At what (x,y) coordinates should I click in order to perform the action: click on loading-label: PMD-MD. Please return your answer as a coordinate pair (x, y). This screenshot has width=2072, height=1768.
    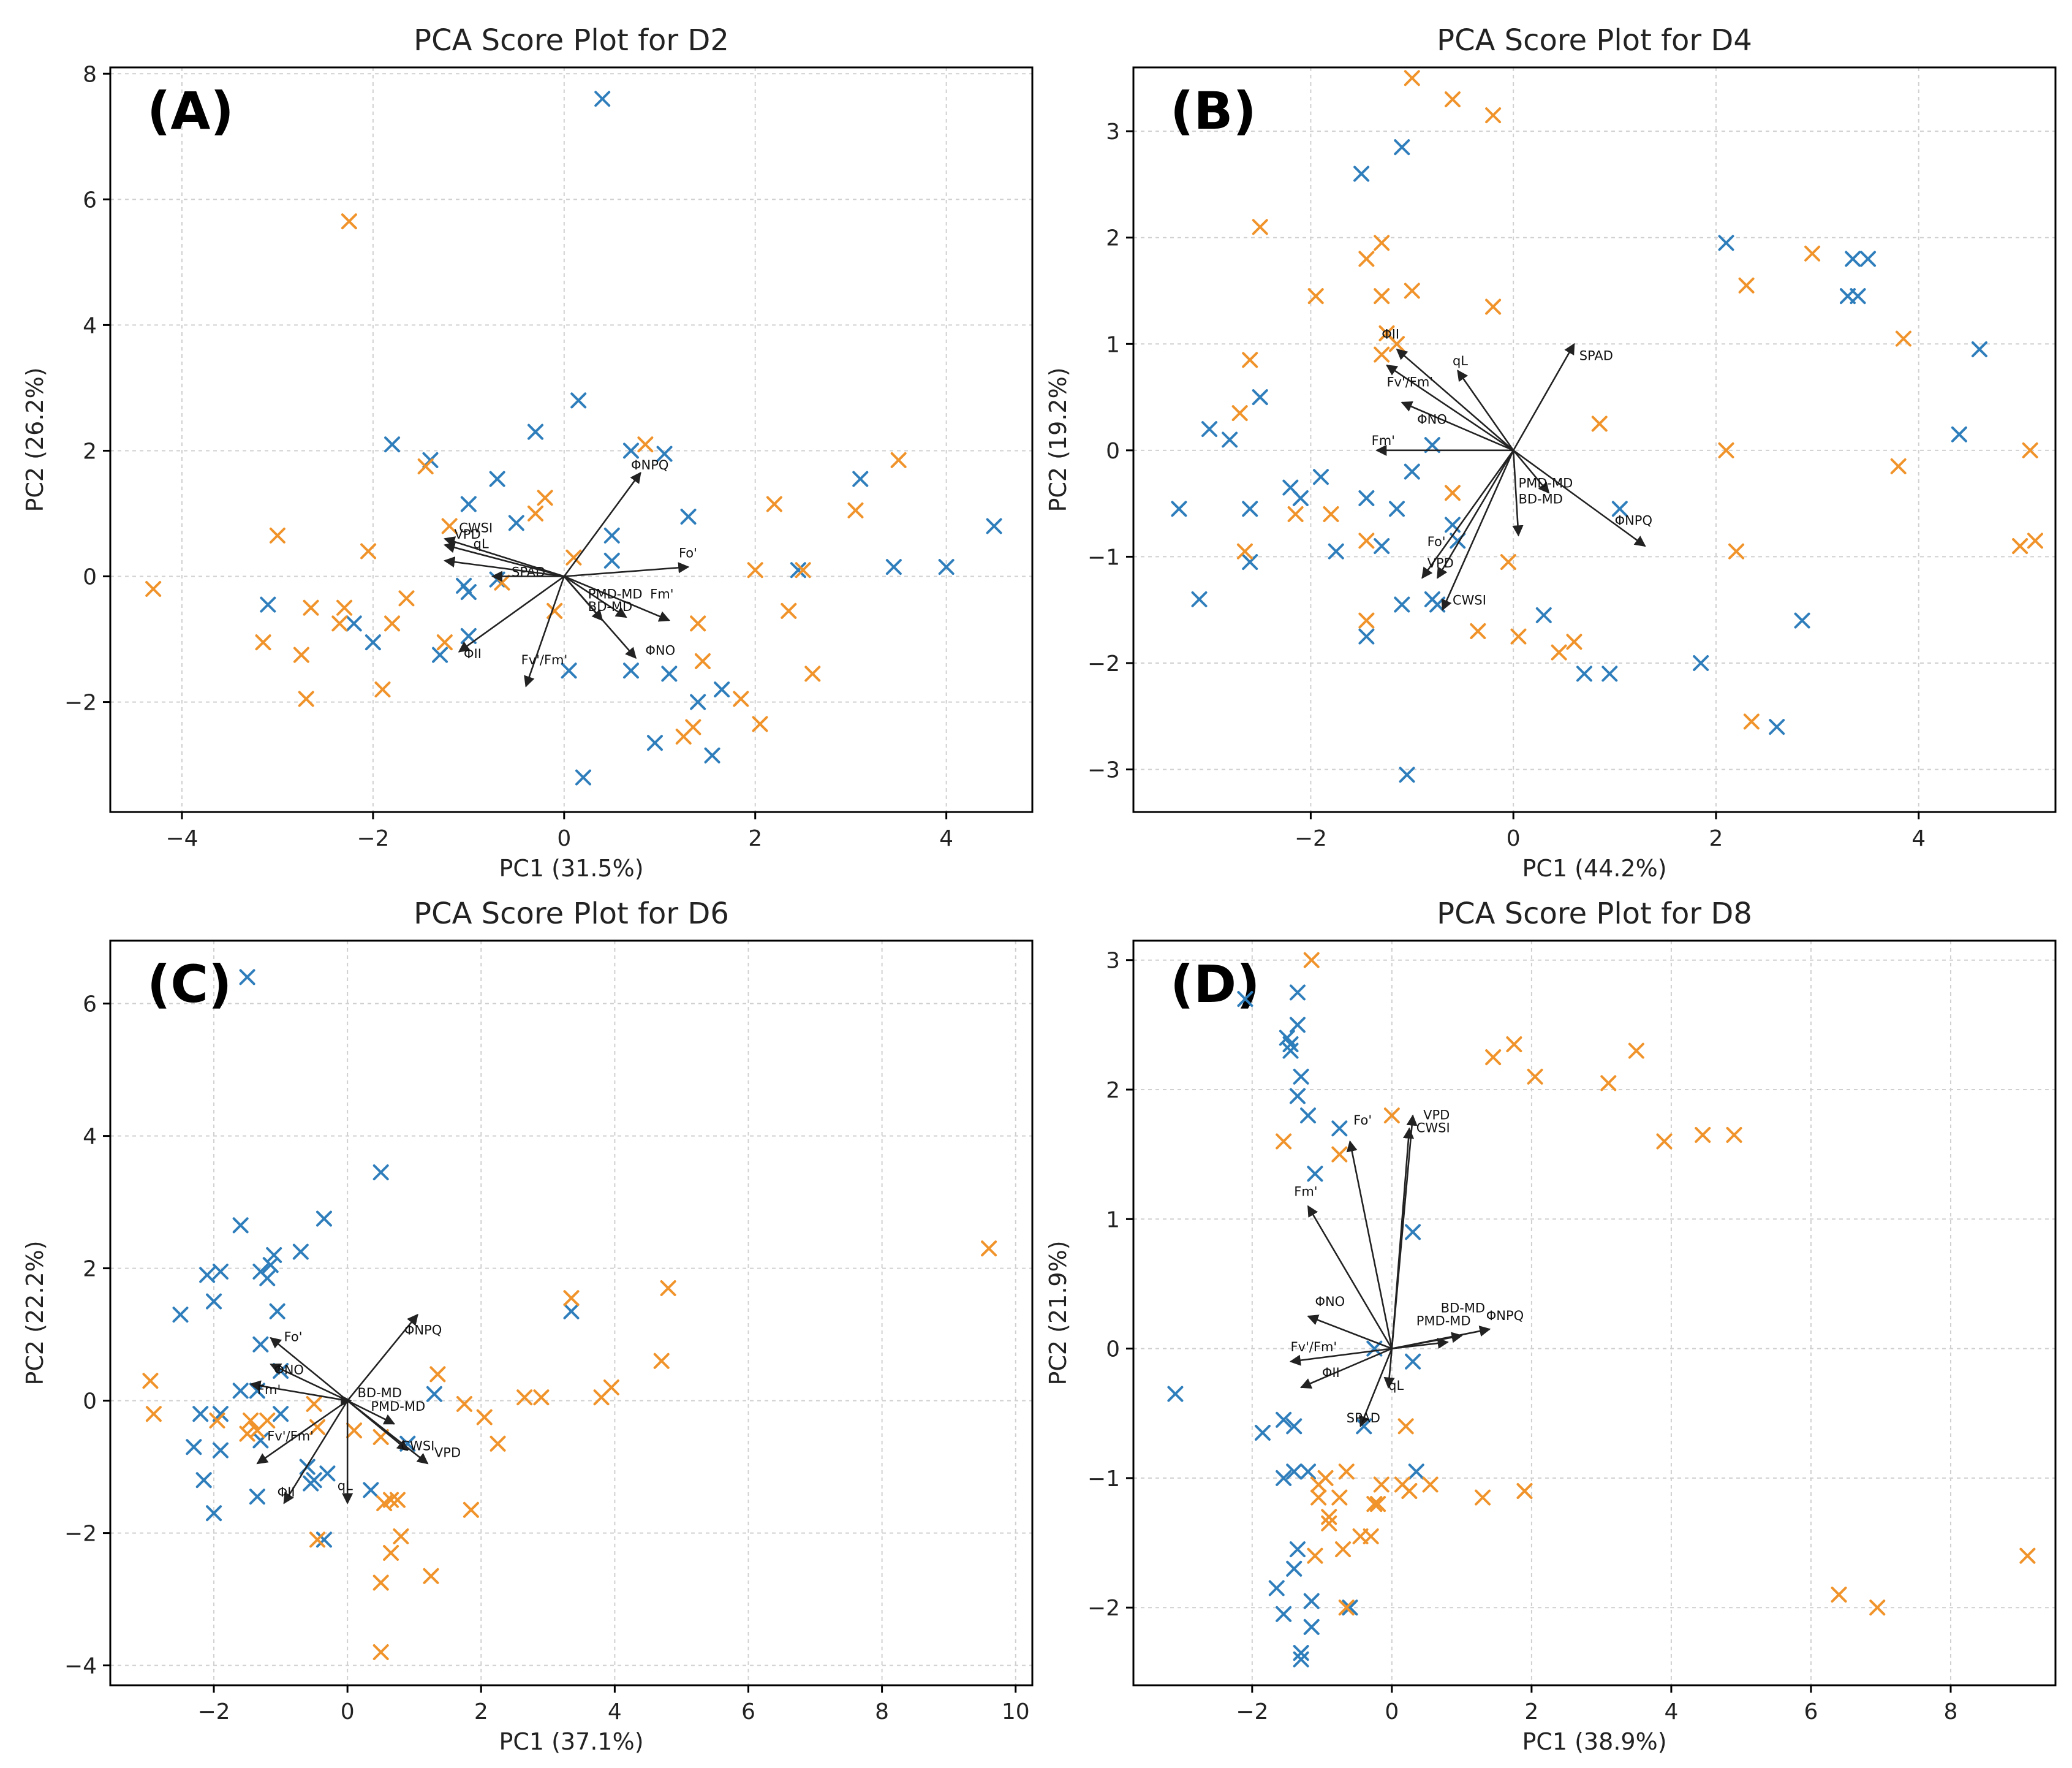
    Looking at the image, I should click on (615, 593).